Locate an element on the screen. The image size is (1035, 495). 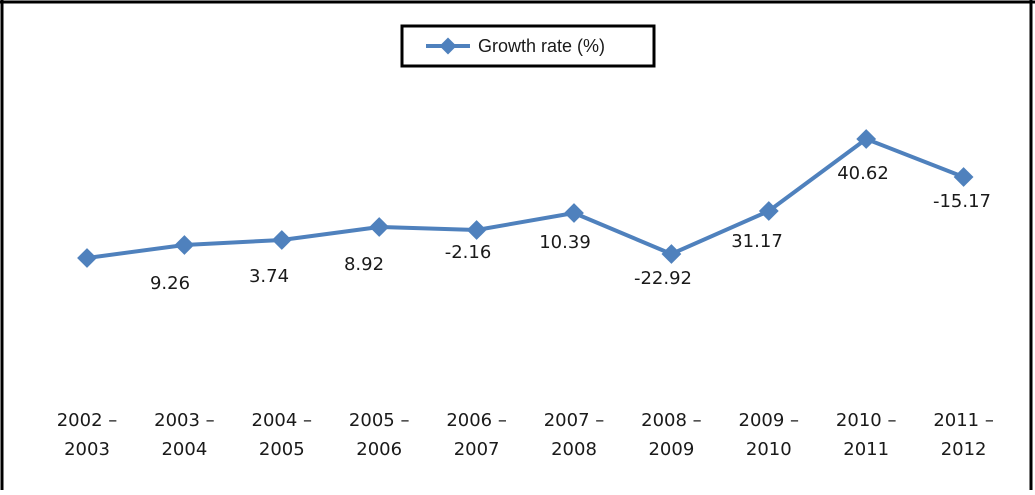
x-tick-label: 2009 is located at coordinates (671, 449).